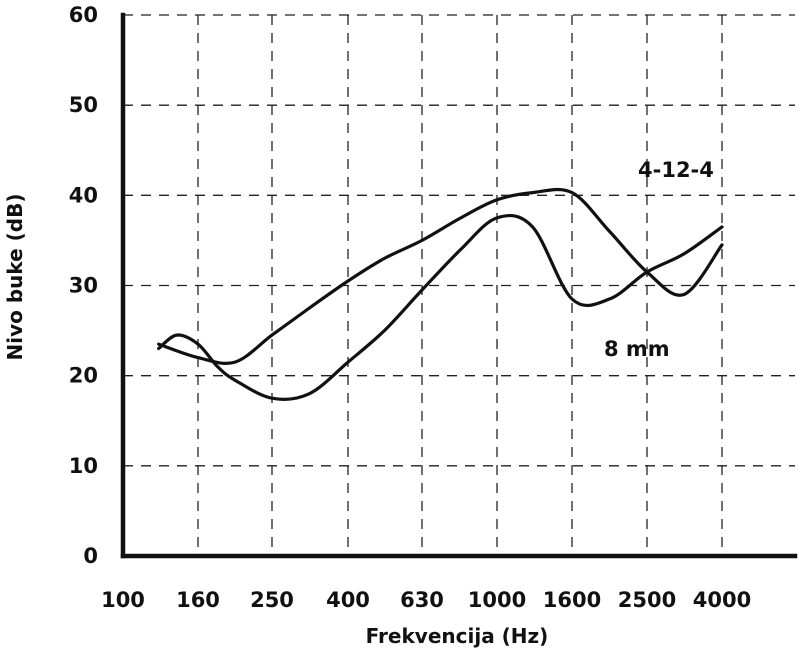 The height and width of the screenshot is (662, 798). I want to click on y-tick-label: 50, so click(83, 105).